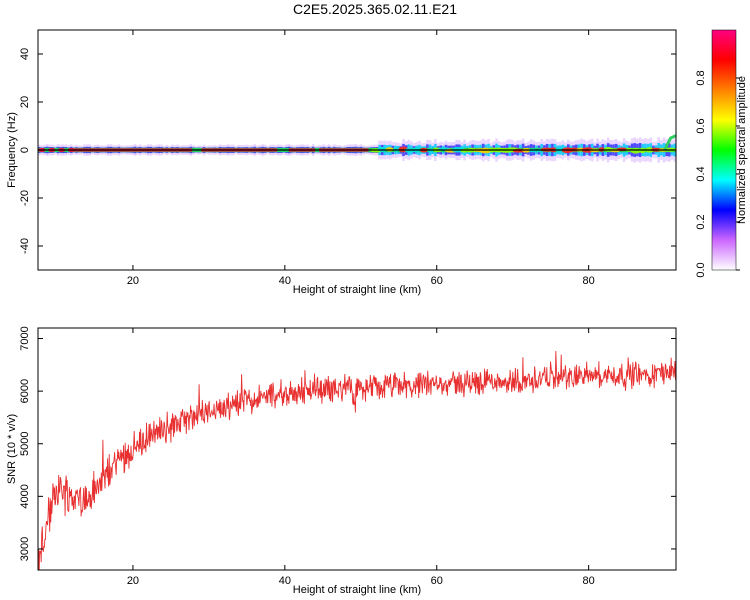 This screenshot has width=750, height=600. What do you see at coordinates (701, 77) in the screenshot?
I see `colorbar-tick-label: 0.8` at bounding box center [701, 77].